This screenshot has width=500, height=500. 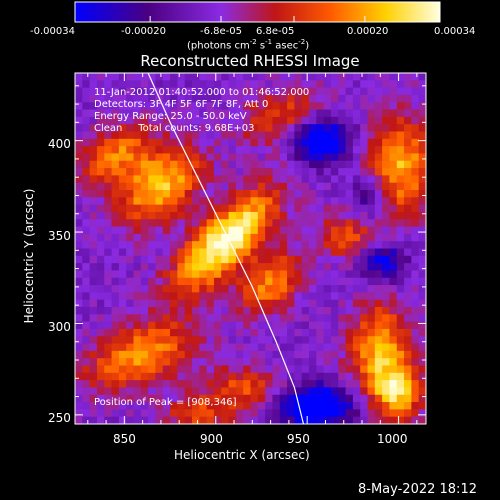 I want to click on colorbar-tick-label: 0.00020, so click(x=368, y=31).